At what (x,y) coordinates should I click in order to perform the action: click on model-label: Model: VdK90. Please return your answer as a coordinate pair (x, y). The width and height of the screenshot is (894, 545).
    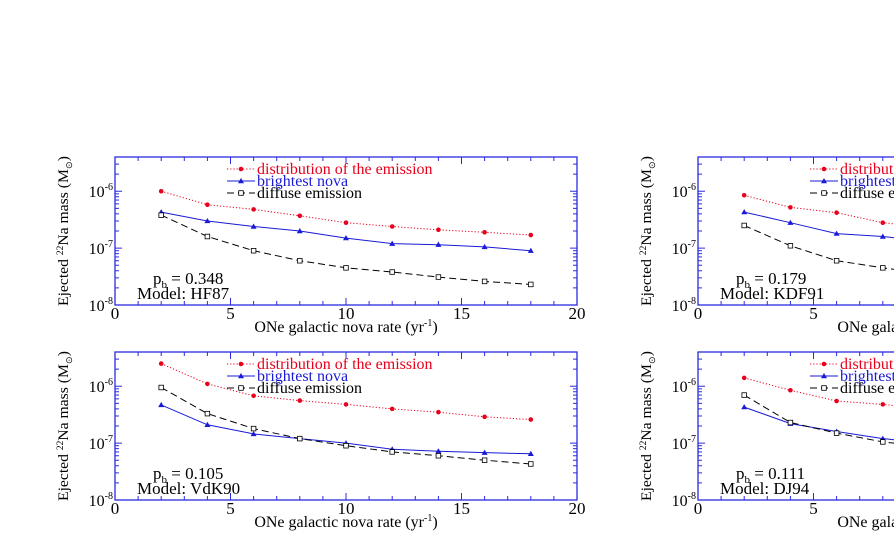
    Looking at the image, I should click on (188, 488).